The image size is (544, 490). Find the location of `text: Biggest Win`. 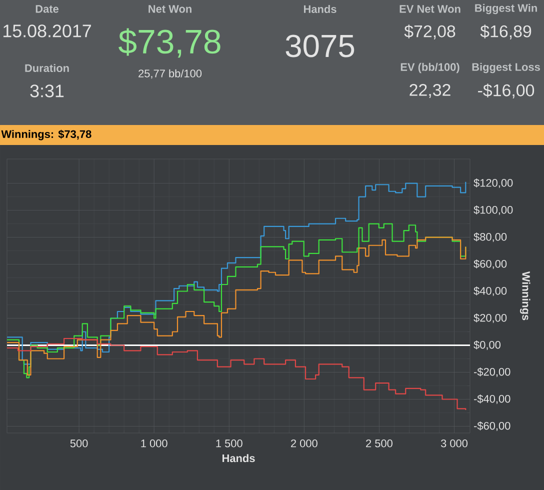

text: Biggest Win is located at coordinates (506, 9).